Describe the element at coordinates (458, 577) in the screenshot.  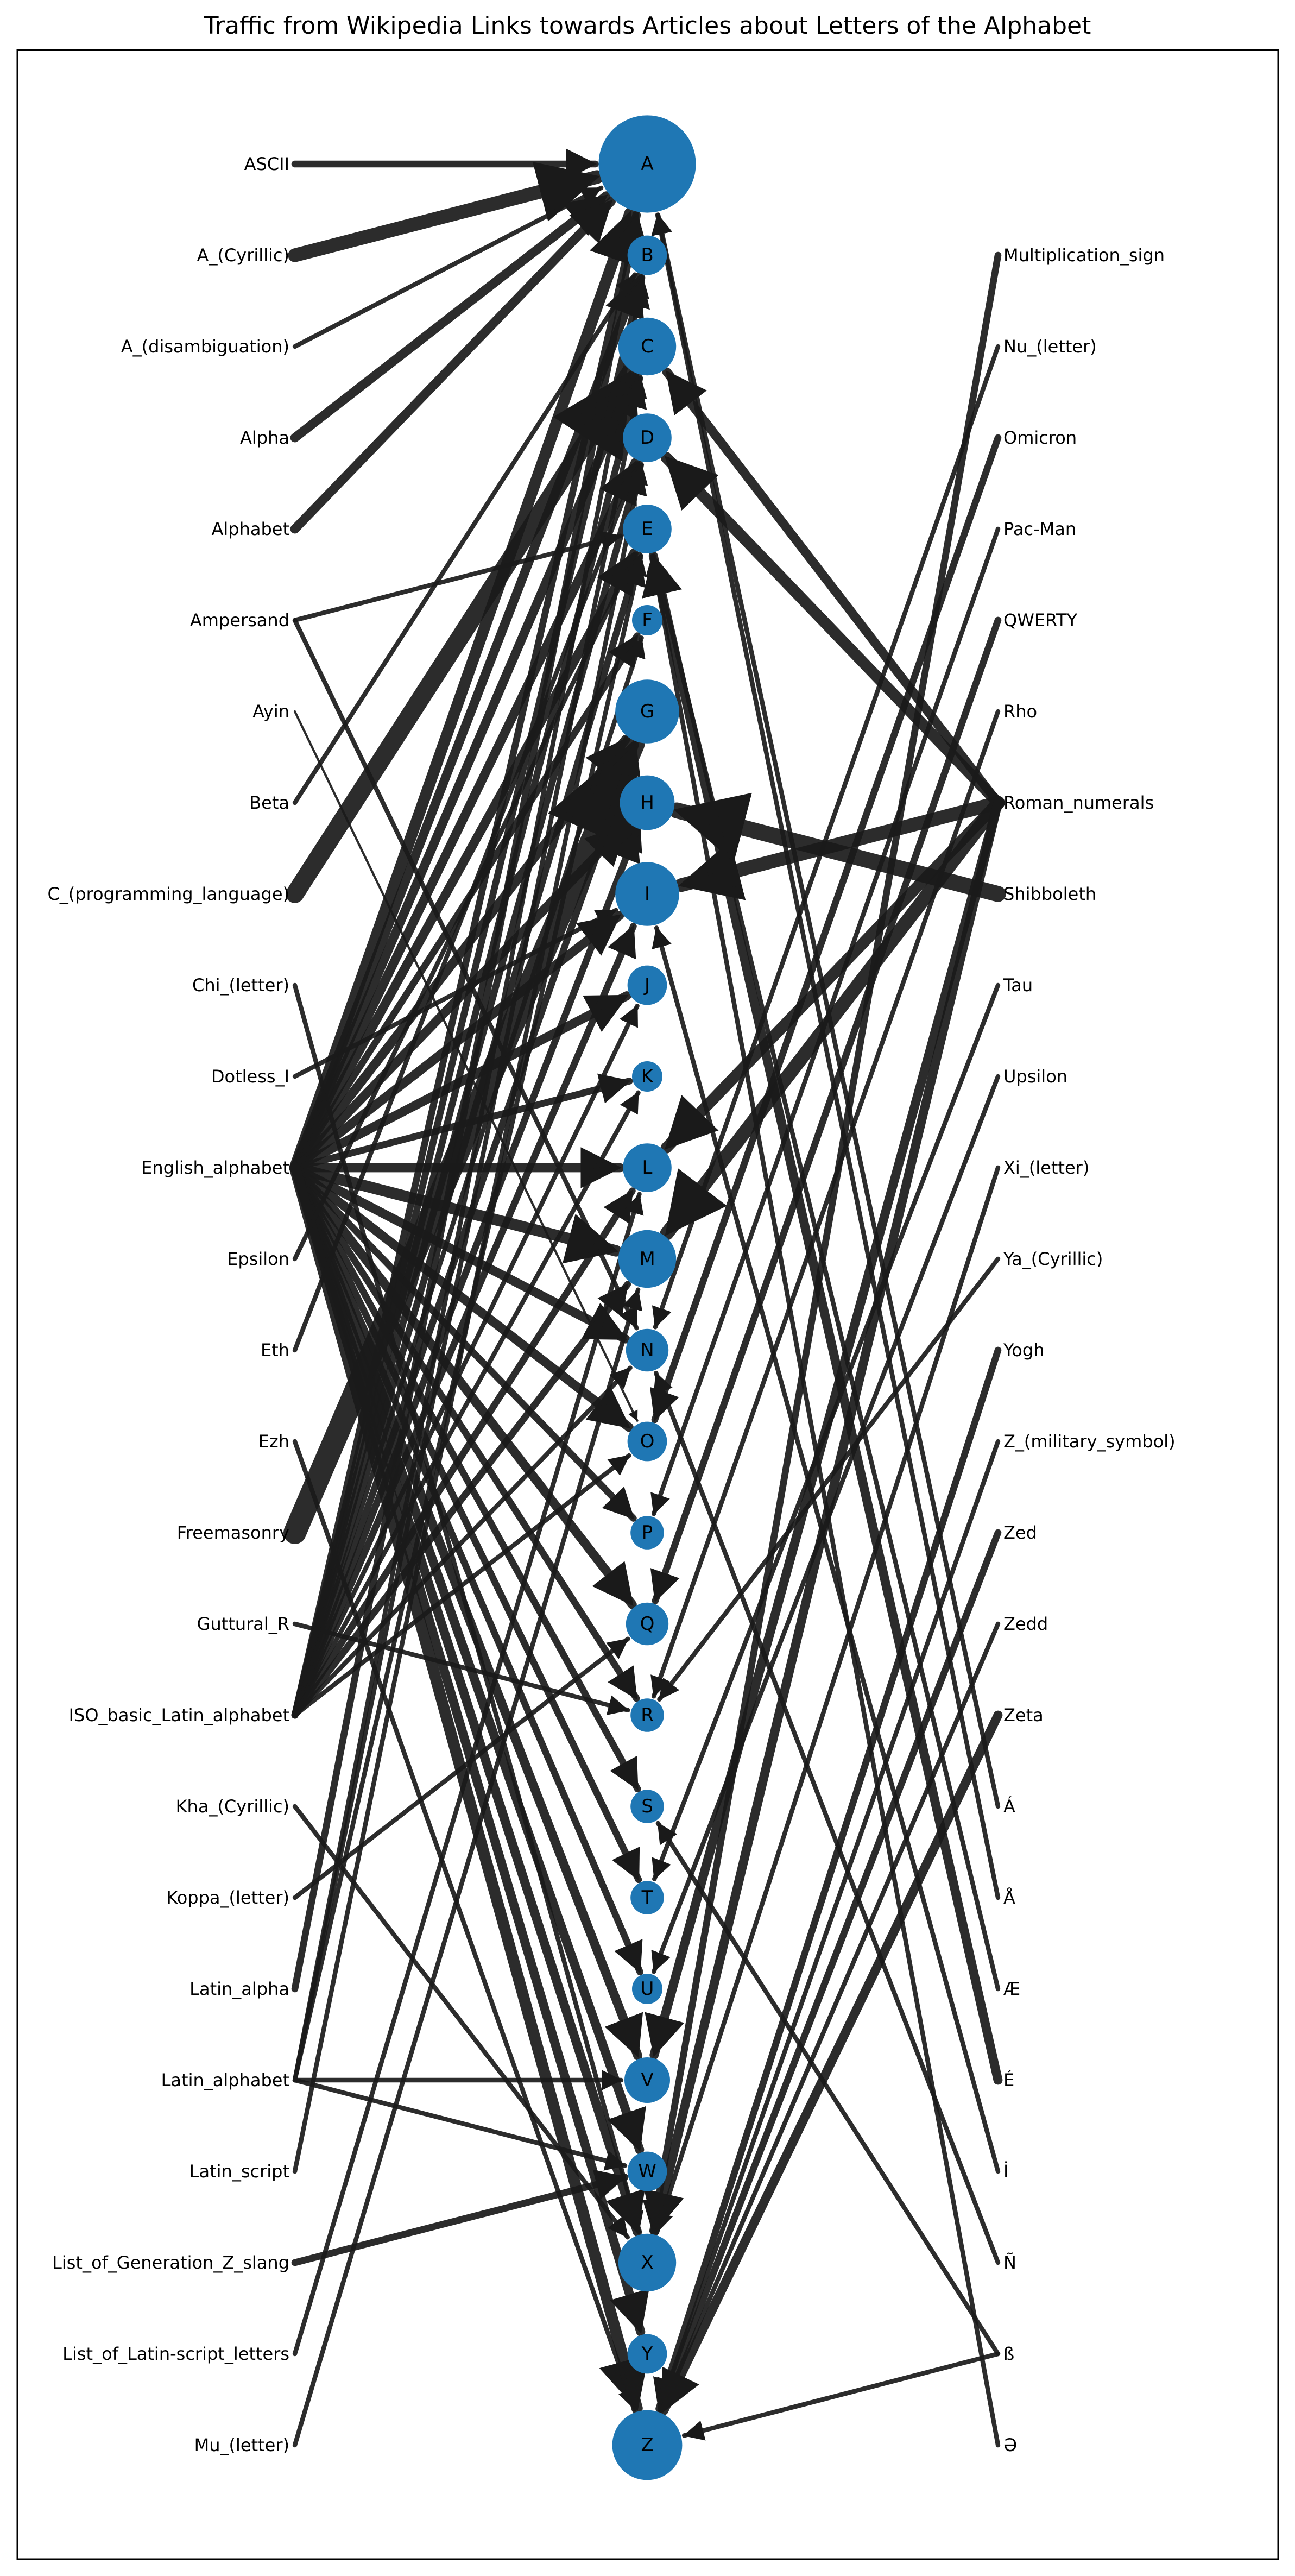
I see `edge-ampersand-to-e` at that location.